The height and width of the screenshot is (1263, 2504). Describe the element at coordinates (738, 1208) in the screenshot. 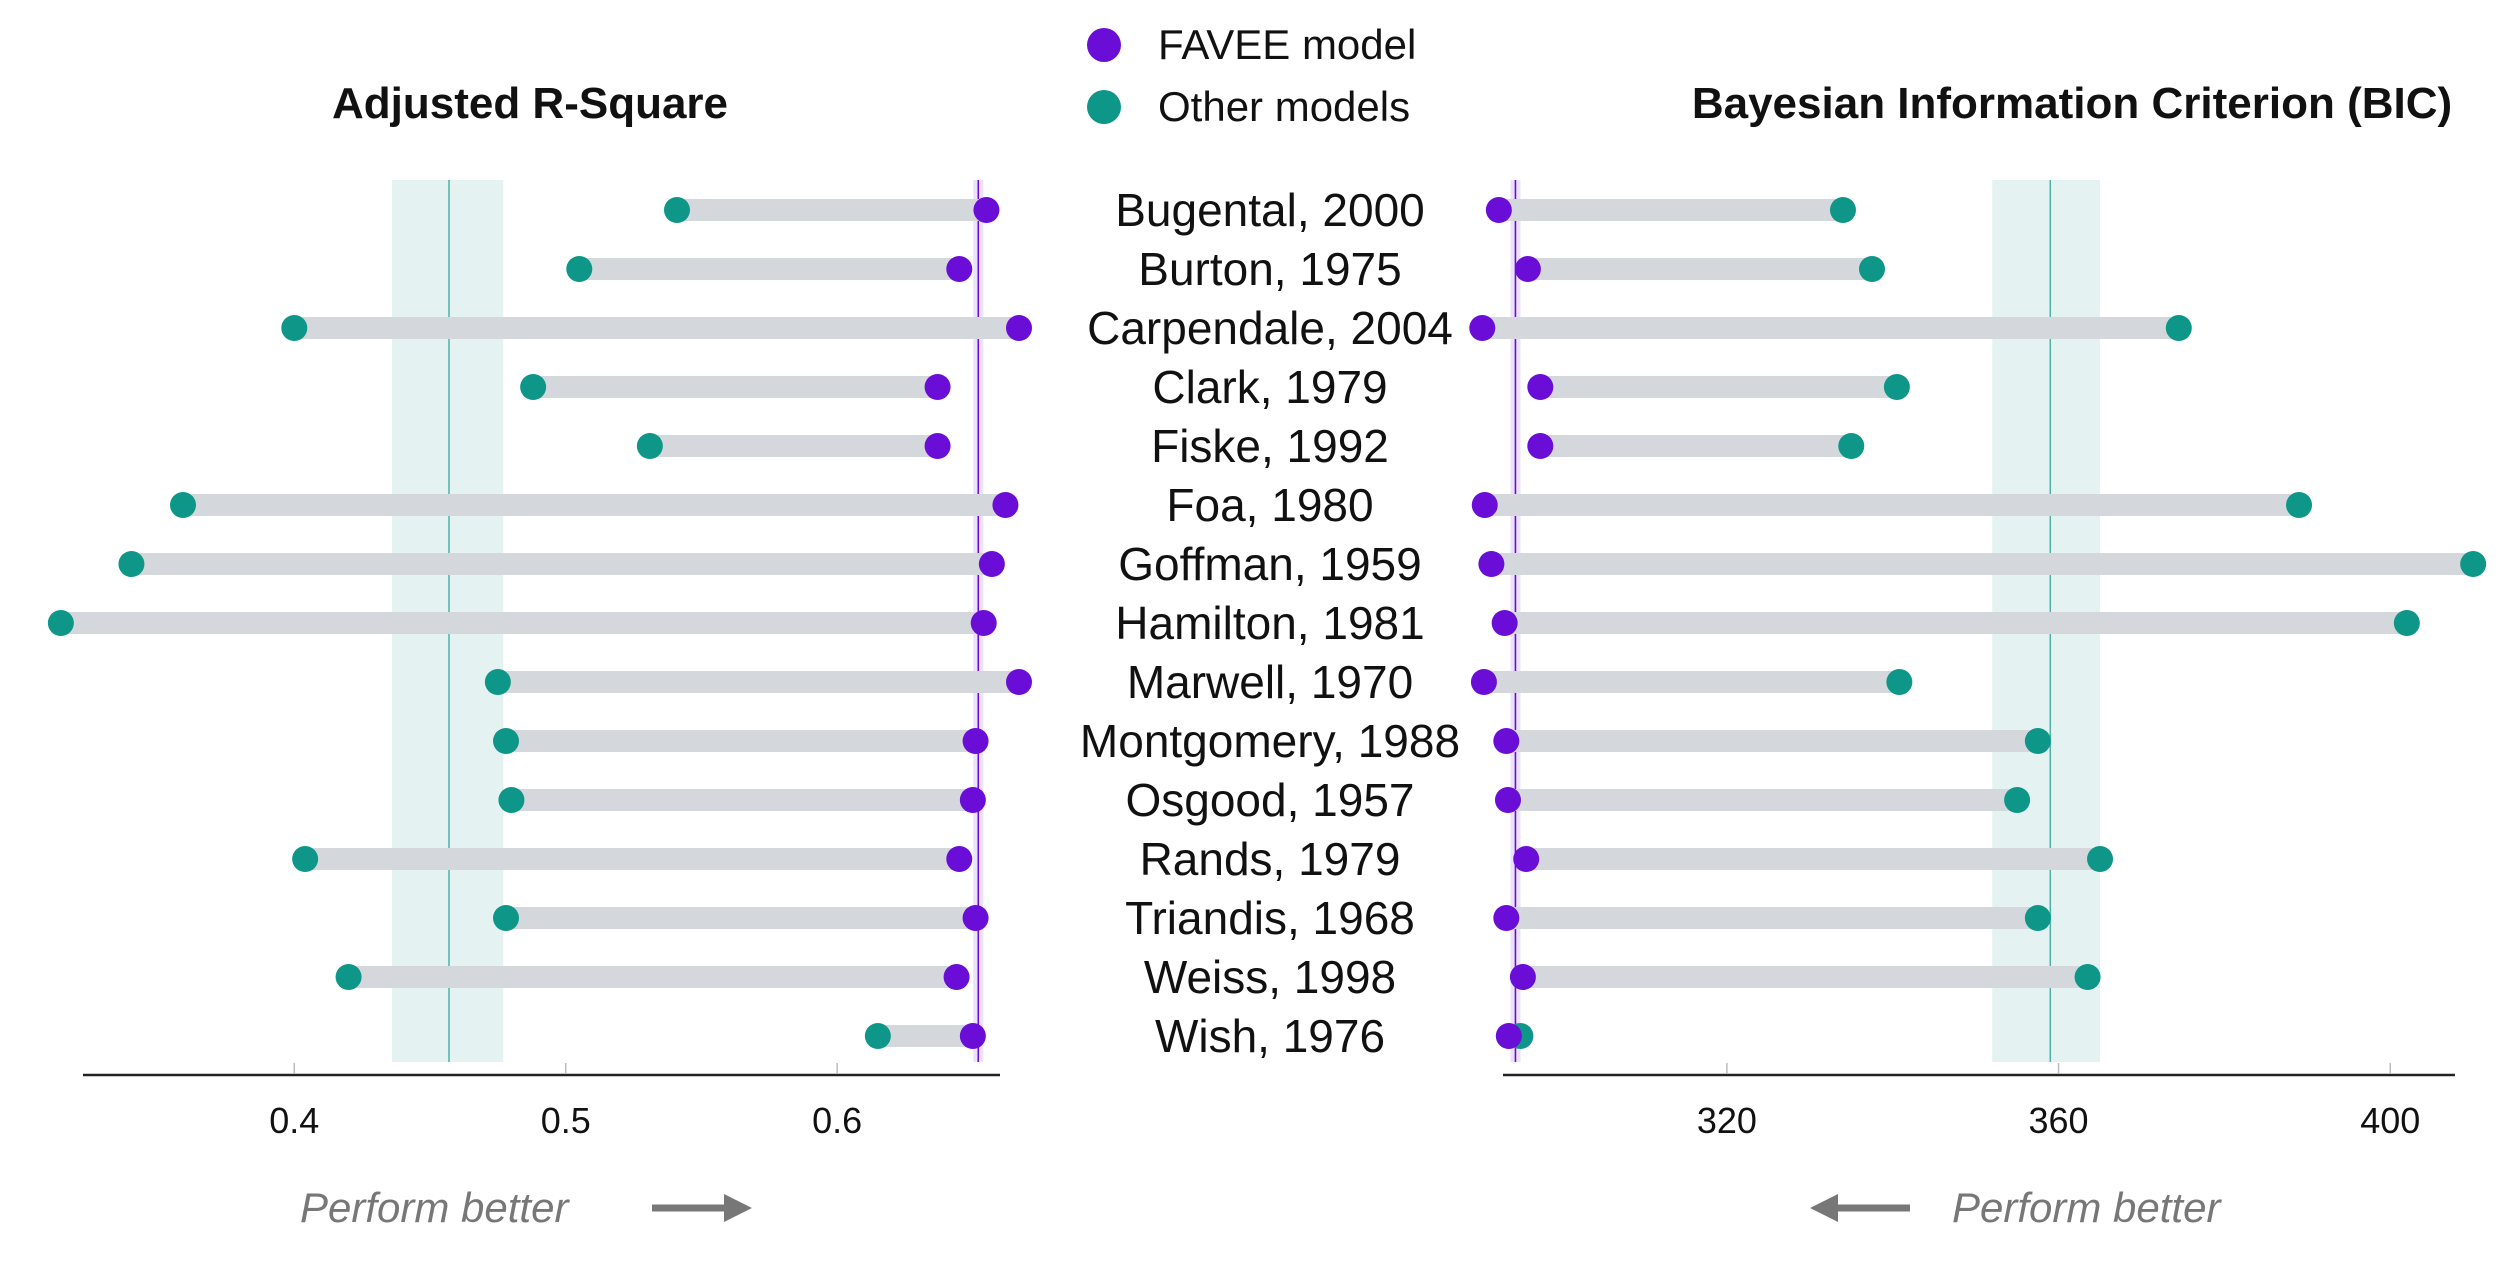

I see `arrow-right-icon-head` at that location.